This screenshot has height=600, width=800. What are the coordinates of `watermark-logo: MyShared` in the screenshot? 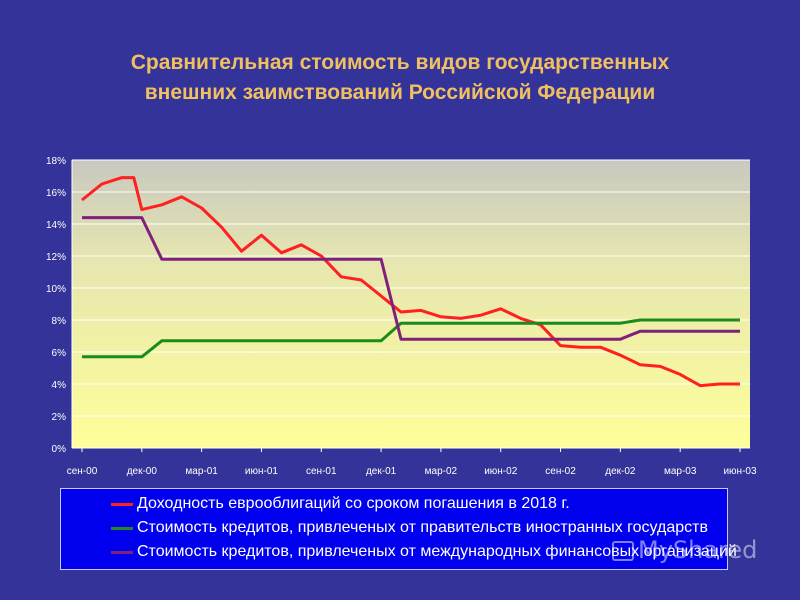 It's located at (684, 550).